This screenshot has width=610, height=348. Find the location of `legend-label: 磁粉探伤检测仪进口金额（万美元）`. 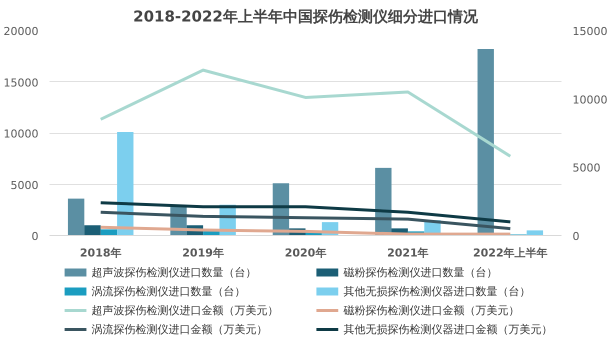

legend-label: 磁粉探伤检测仪进口金额（万美元） is located at coordinates (431, 310).